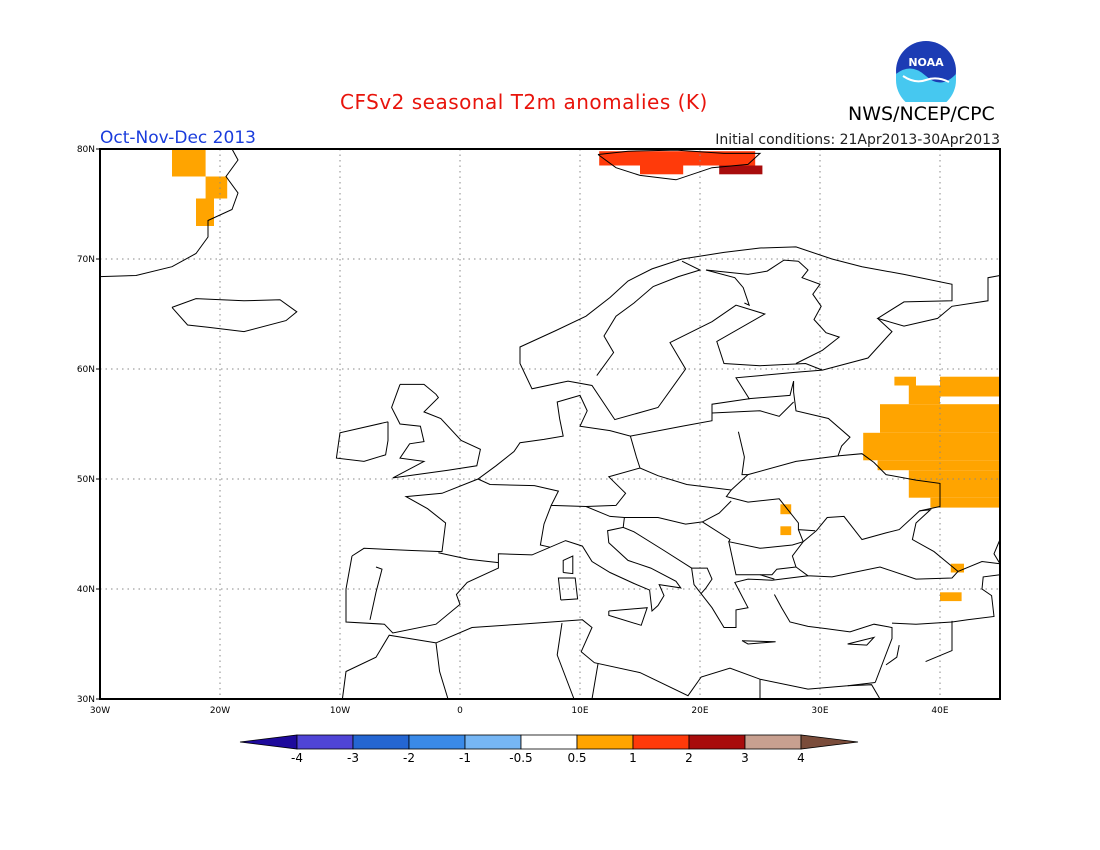  What do you see at coordinates (86, 590) in the screenshot?
I see `lat-tick-label: 40N` at bounding box center [86, 590].